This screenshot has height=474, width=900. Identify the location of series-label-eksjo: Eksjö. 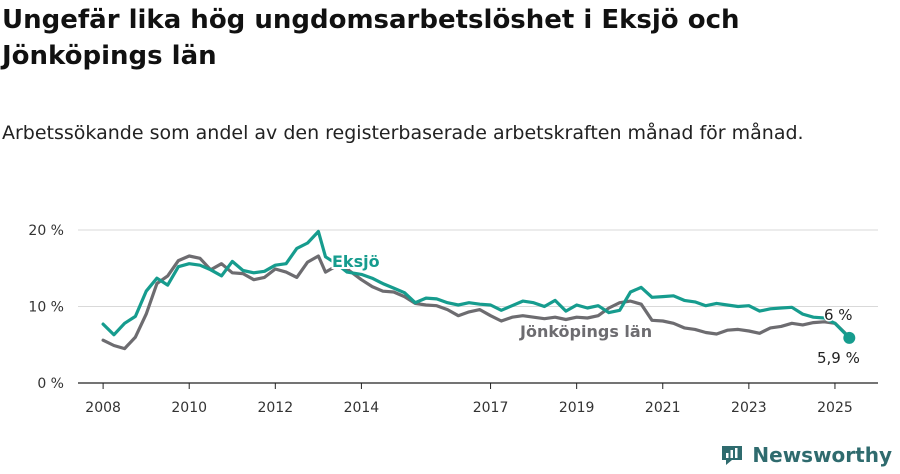
(356, 261).